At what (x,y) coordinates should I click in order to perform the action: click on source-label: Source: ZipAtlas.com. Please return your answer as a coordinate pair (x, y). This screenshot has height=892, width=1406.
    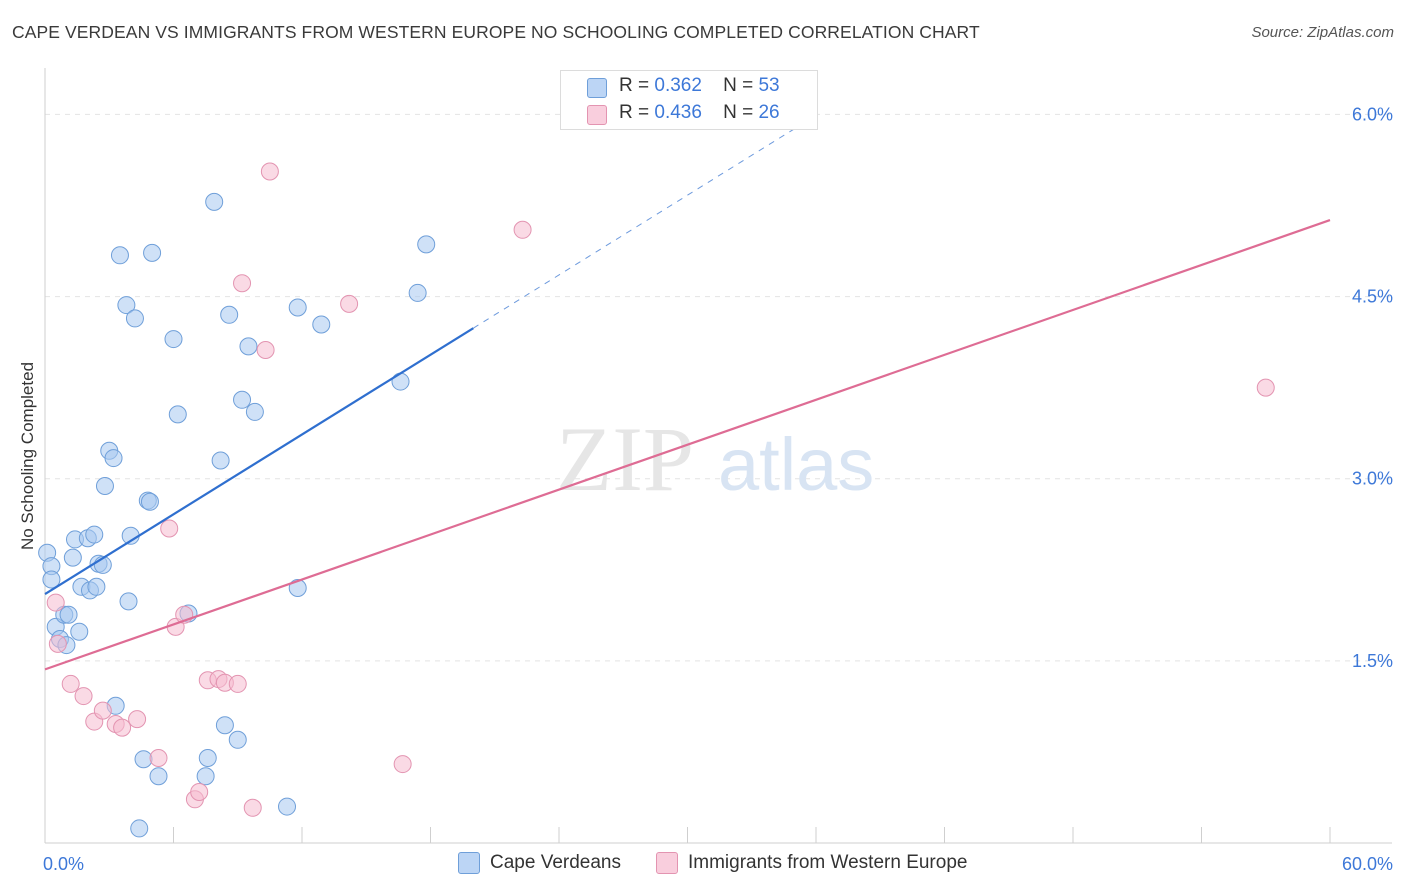
    Looking at the image, I should click on (1322, 32).